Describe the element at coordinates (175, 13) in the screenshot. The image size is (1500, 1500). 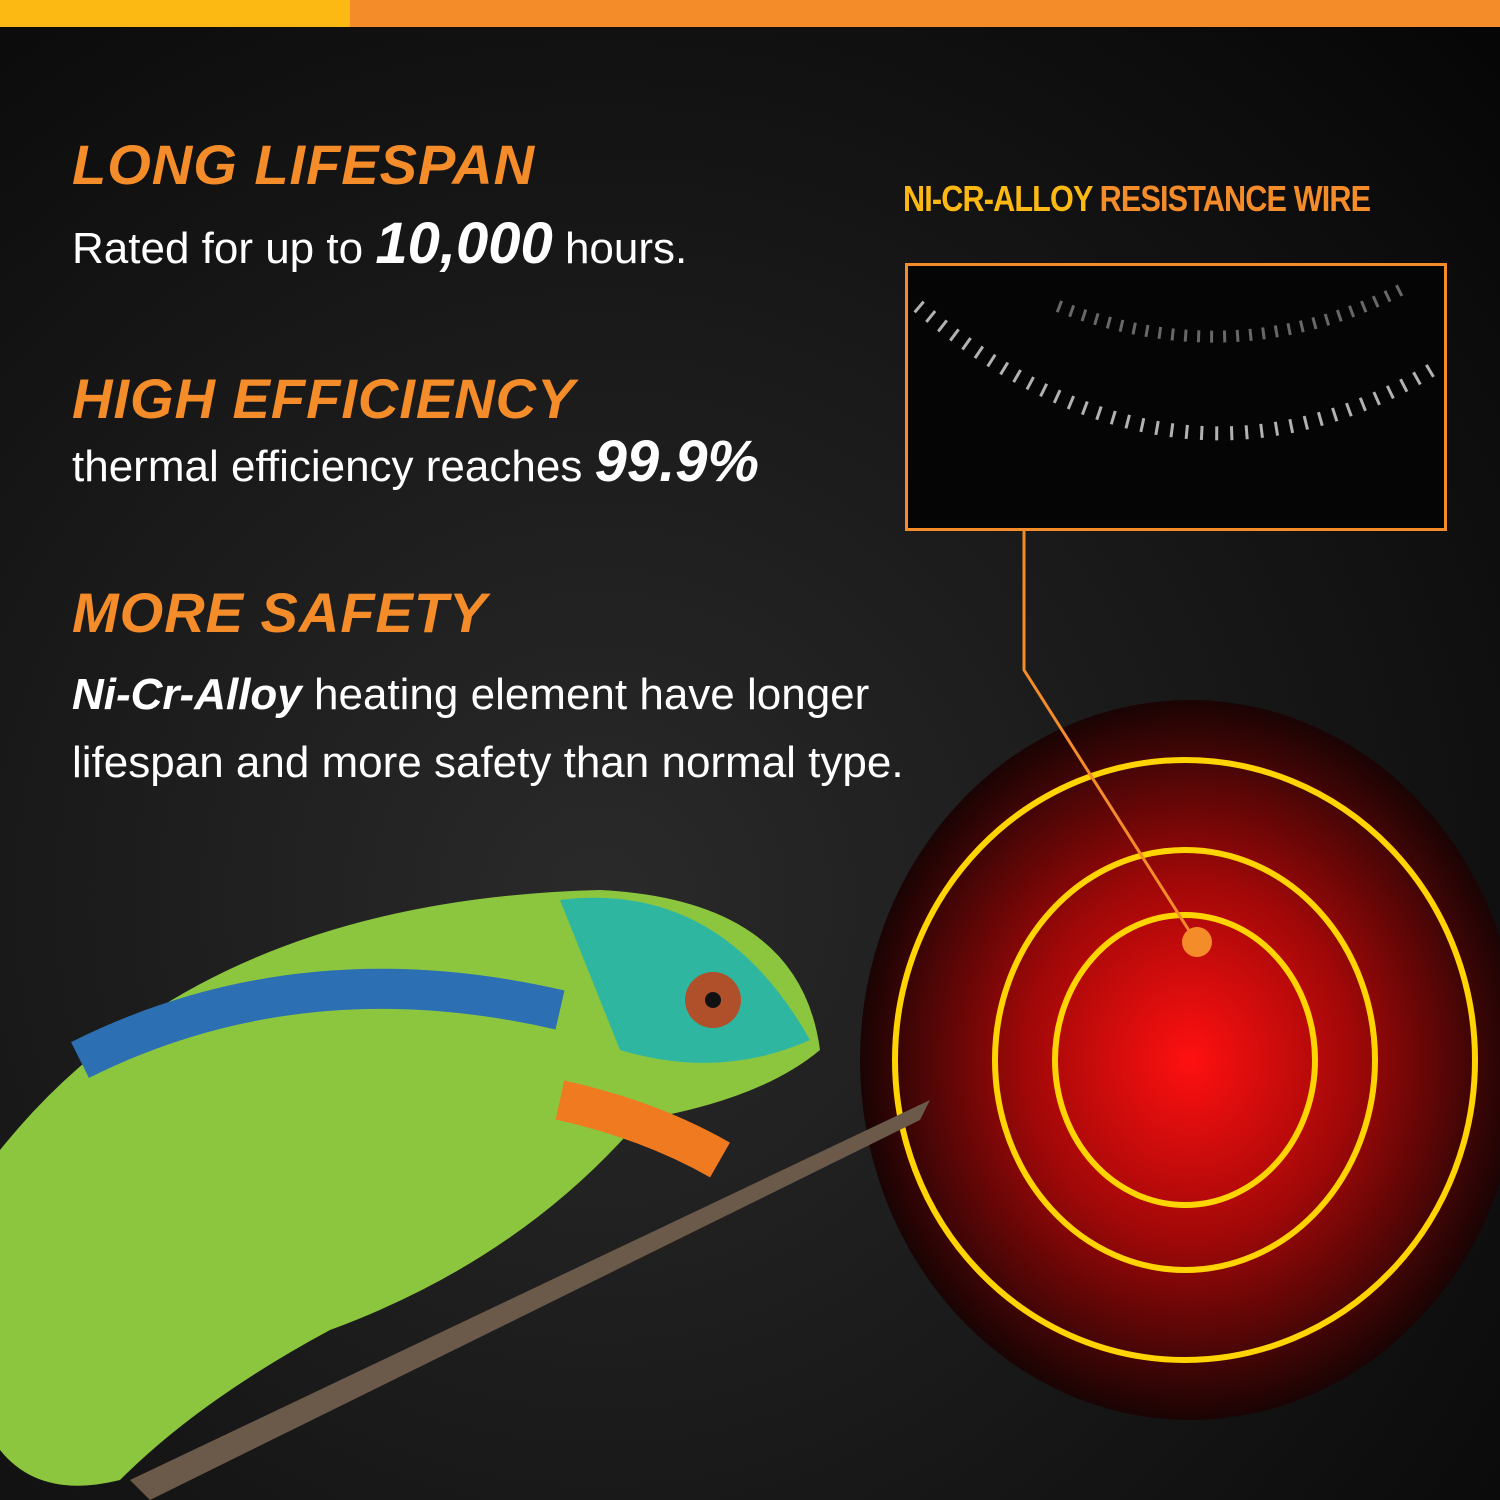
I see `top-bar-yellow` at that location.